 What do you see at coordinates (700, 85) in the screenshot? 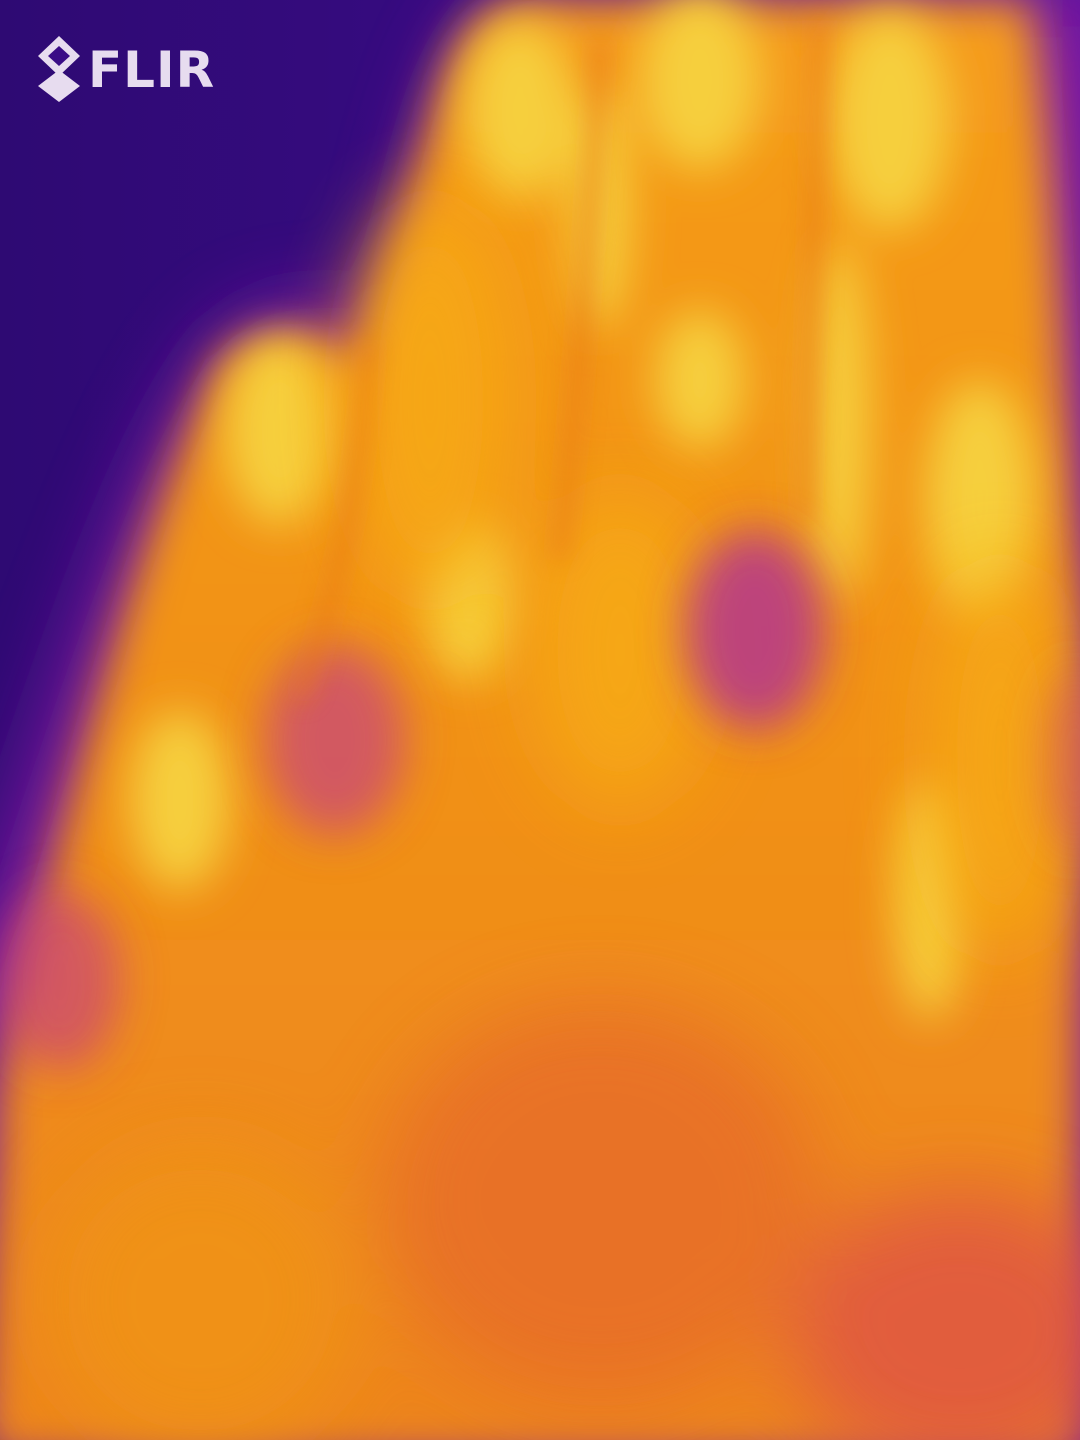
I see `middle-finger-tip` at bounding box center [700, 85].